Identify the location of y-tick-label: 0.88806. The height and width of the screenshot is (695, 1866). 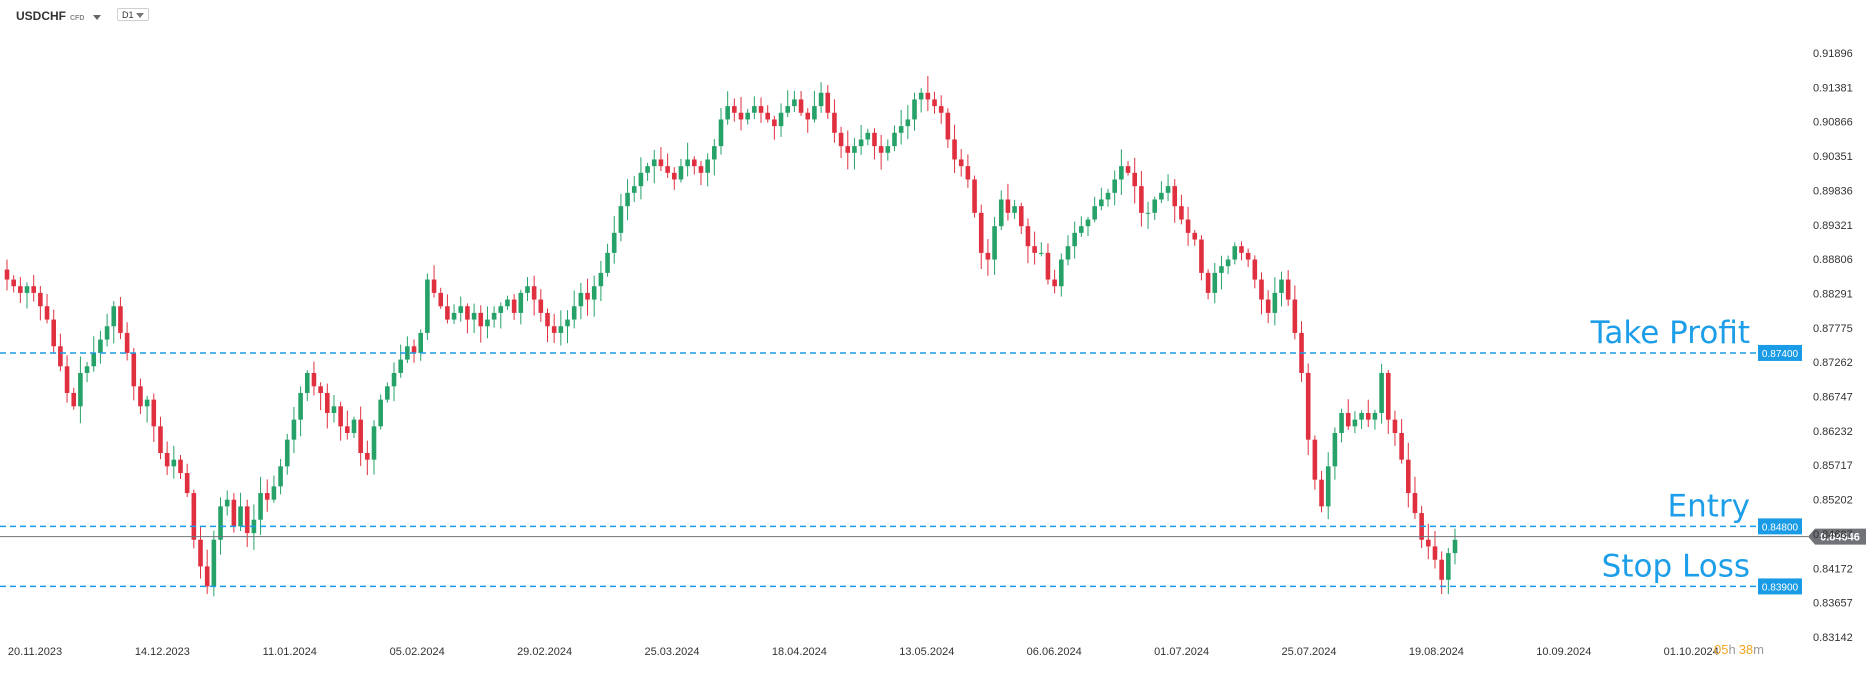
(1833, 260).